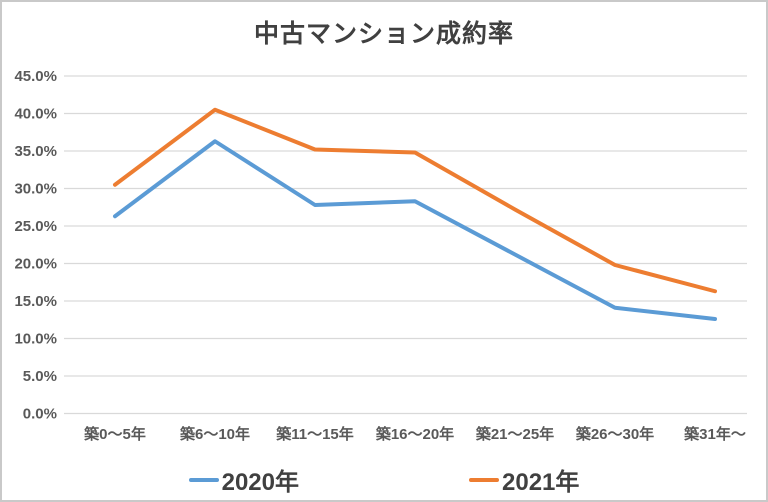 The height and width of the screenshot is (502, 768). What do you see at coordinates (414, 434) in the screenshot?
I see `x-axis-category-label: 築16〜20年` at bounding box center [414, 434].